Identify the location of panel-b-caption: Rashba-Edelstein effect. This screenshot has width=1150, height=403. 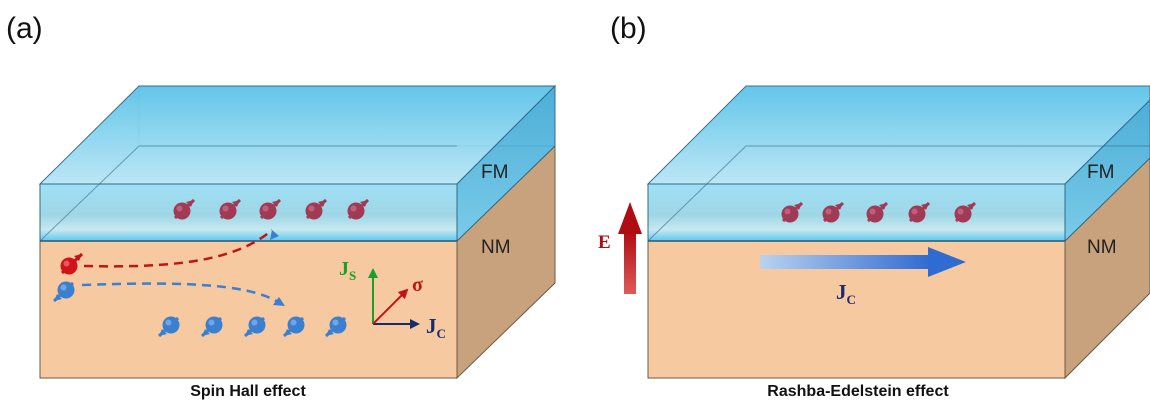
(858, 391).